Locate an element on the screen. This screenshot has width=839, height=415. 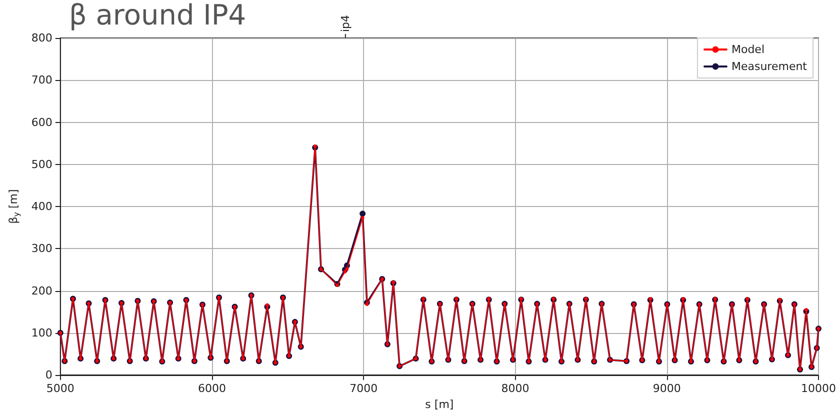
annotation: ip4 is located at coordinates (345, 23).